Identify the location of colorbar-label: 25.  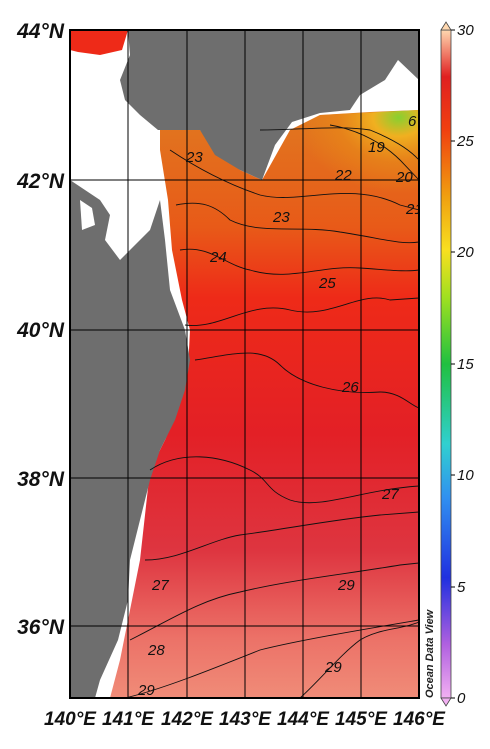
(465, 141).